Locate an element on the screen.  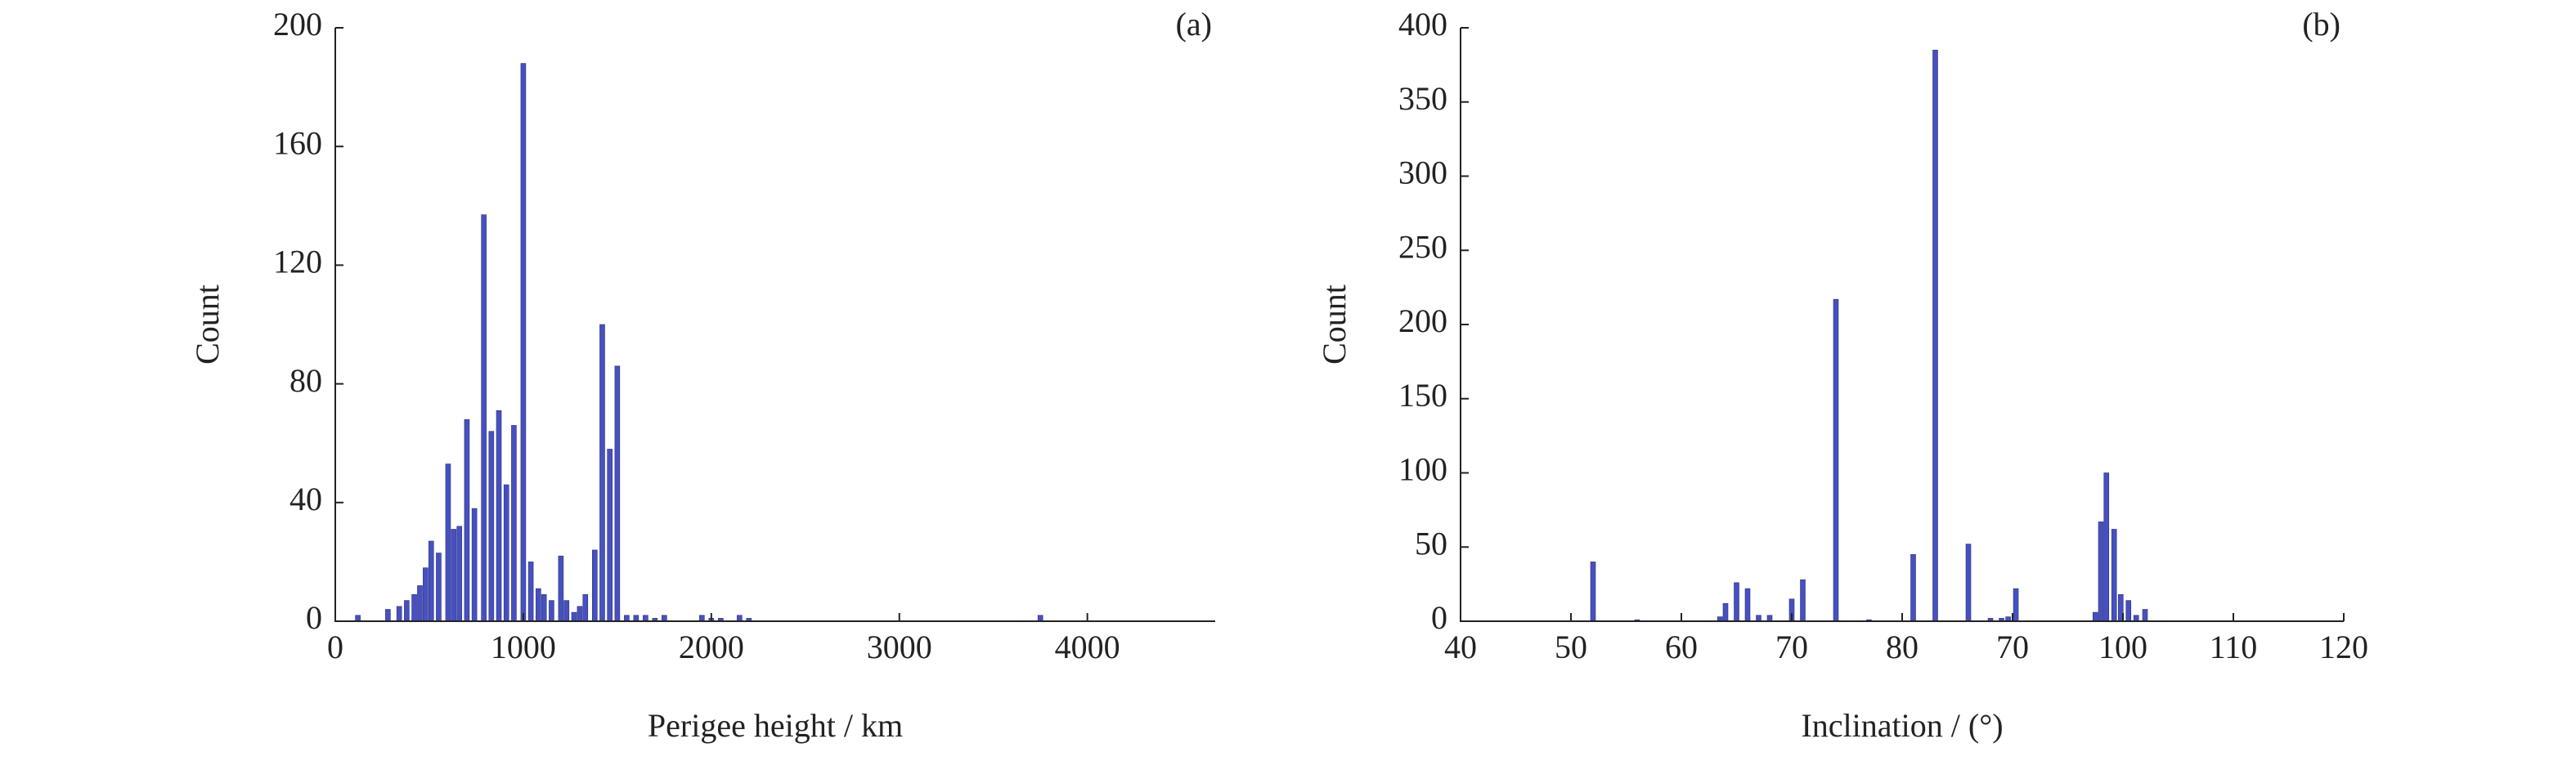
y-tick-label: 350 is located at coordinates (1423, 98).